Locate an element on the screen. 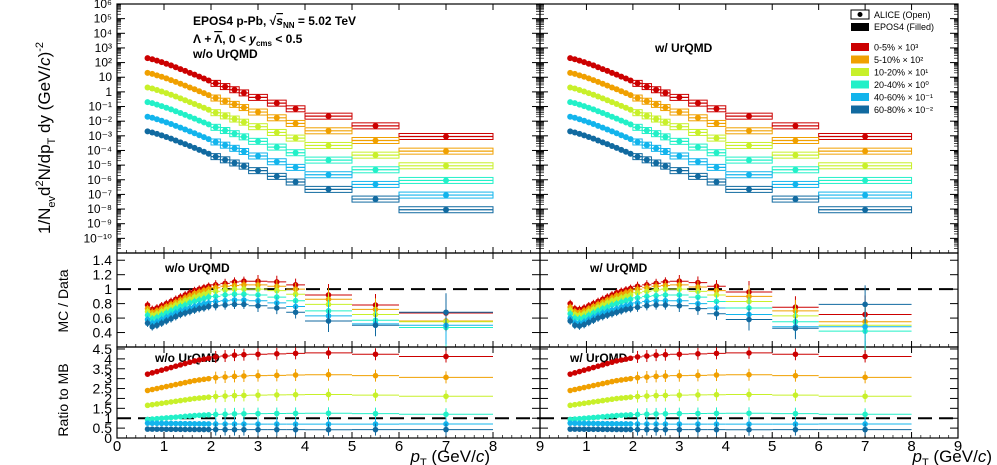  legend-marker-filled is located at coordinates (860, 27).